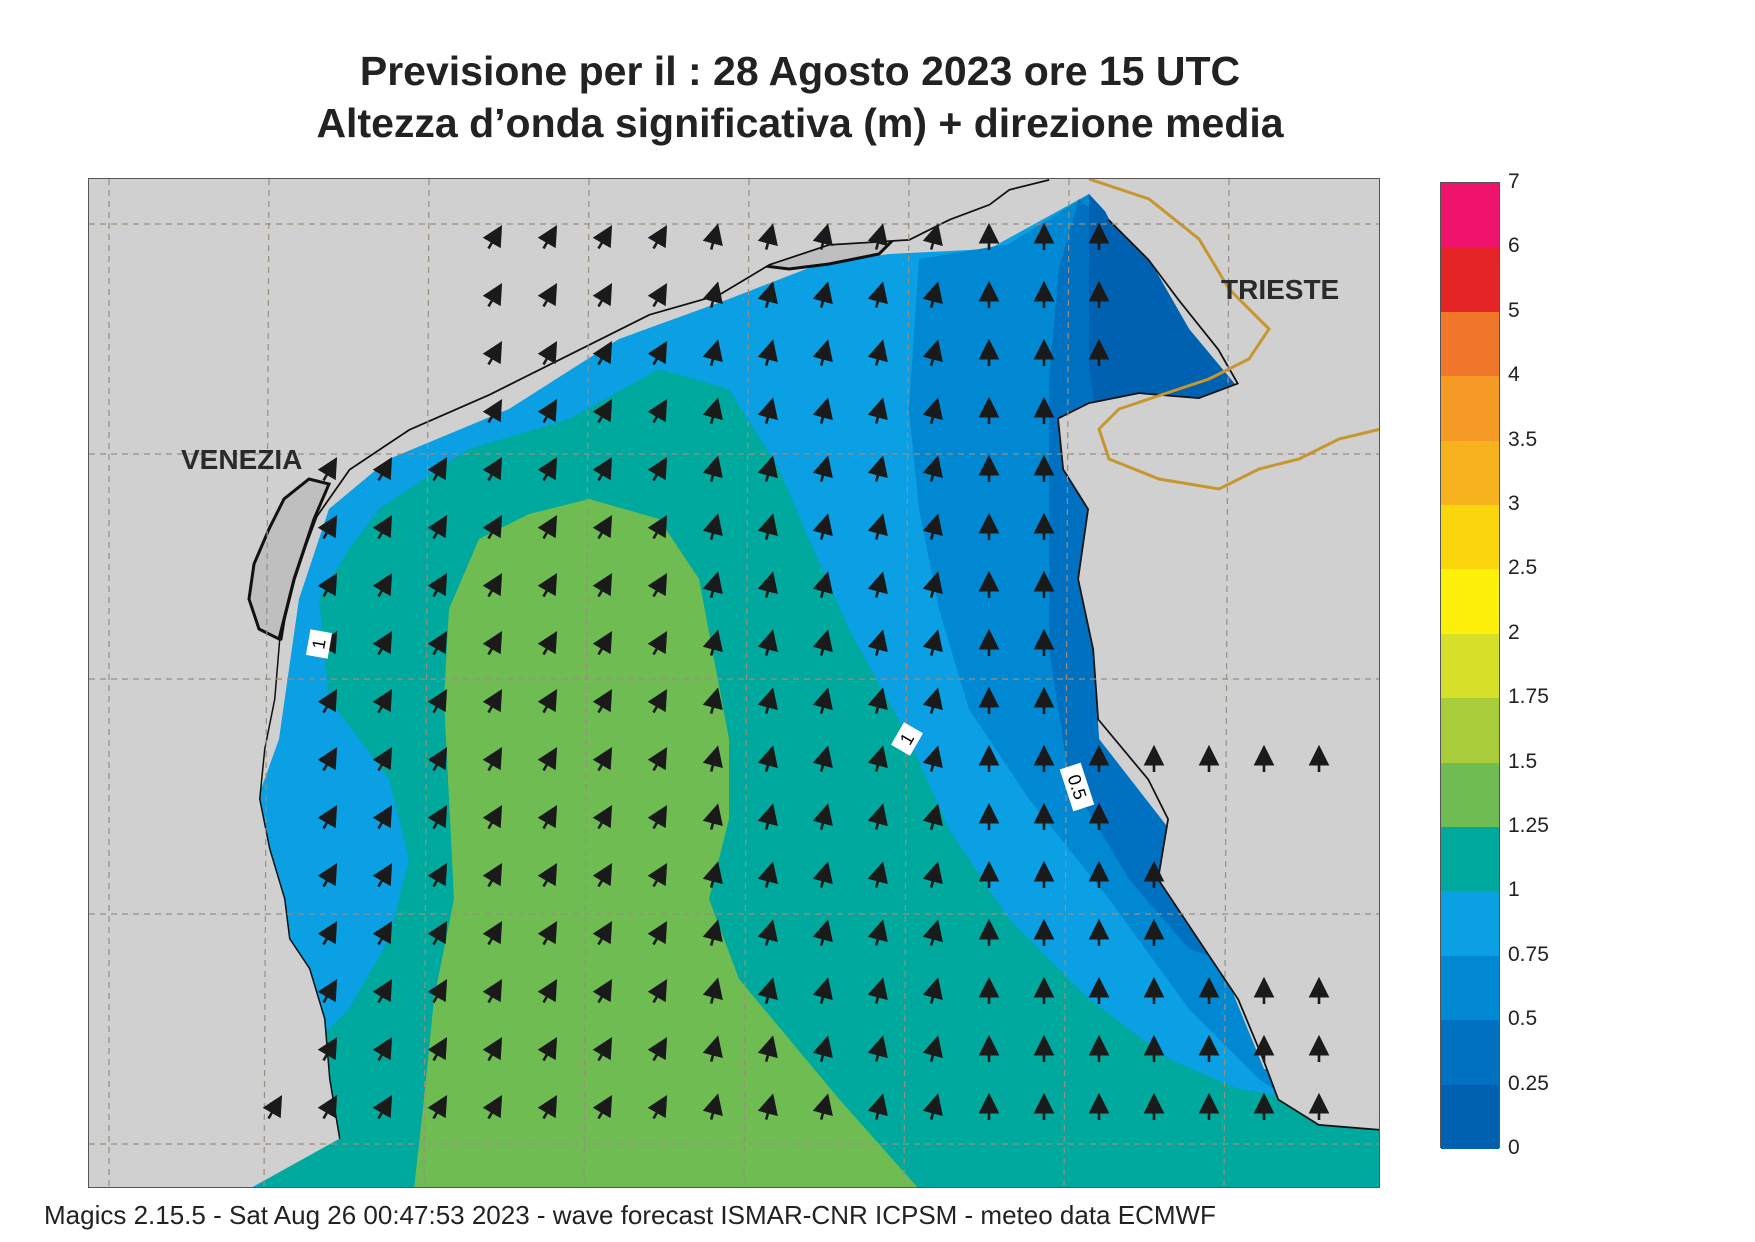 The height and width of the screenshot is (1242, 1755). What do you see at coordinates (1523, 568) in the screenshot?
I see `legend-label: 2.5` at bounding box center [1523, 568].